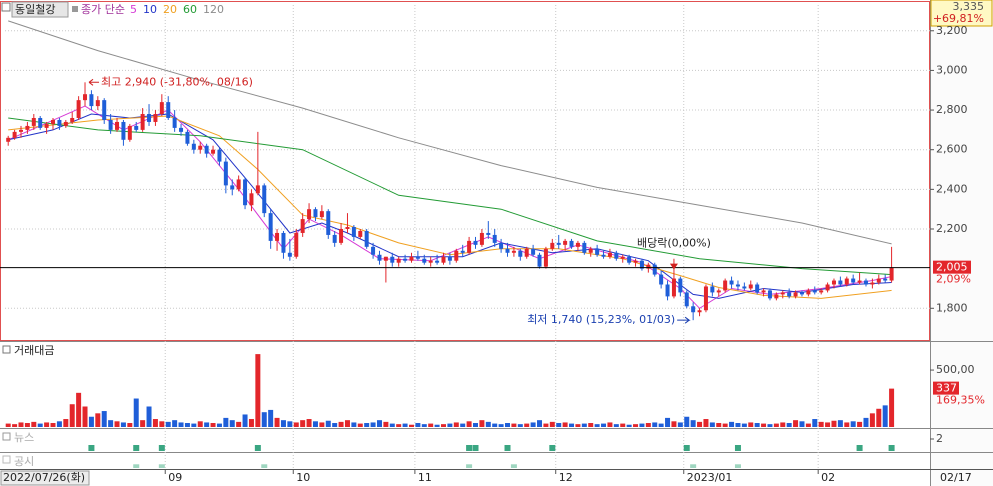 The width and height of the screenshot is (993, 486). What do you see at coordinates (601, 319) in the screenshot?
I see `low-label: 최저 1,740 (15,23%, 01/03)` at bounding box center [601, 319].